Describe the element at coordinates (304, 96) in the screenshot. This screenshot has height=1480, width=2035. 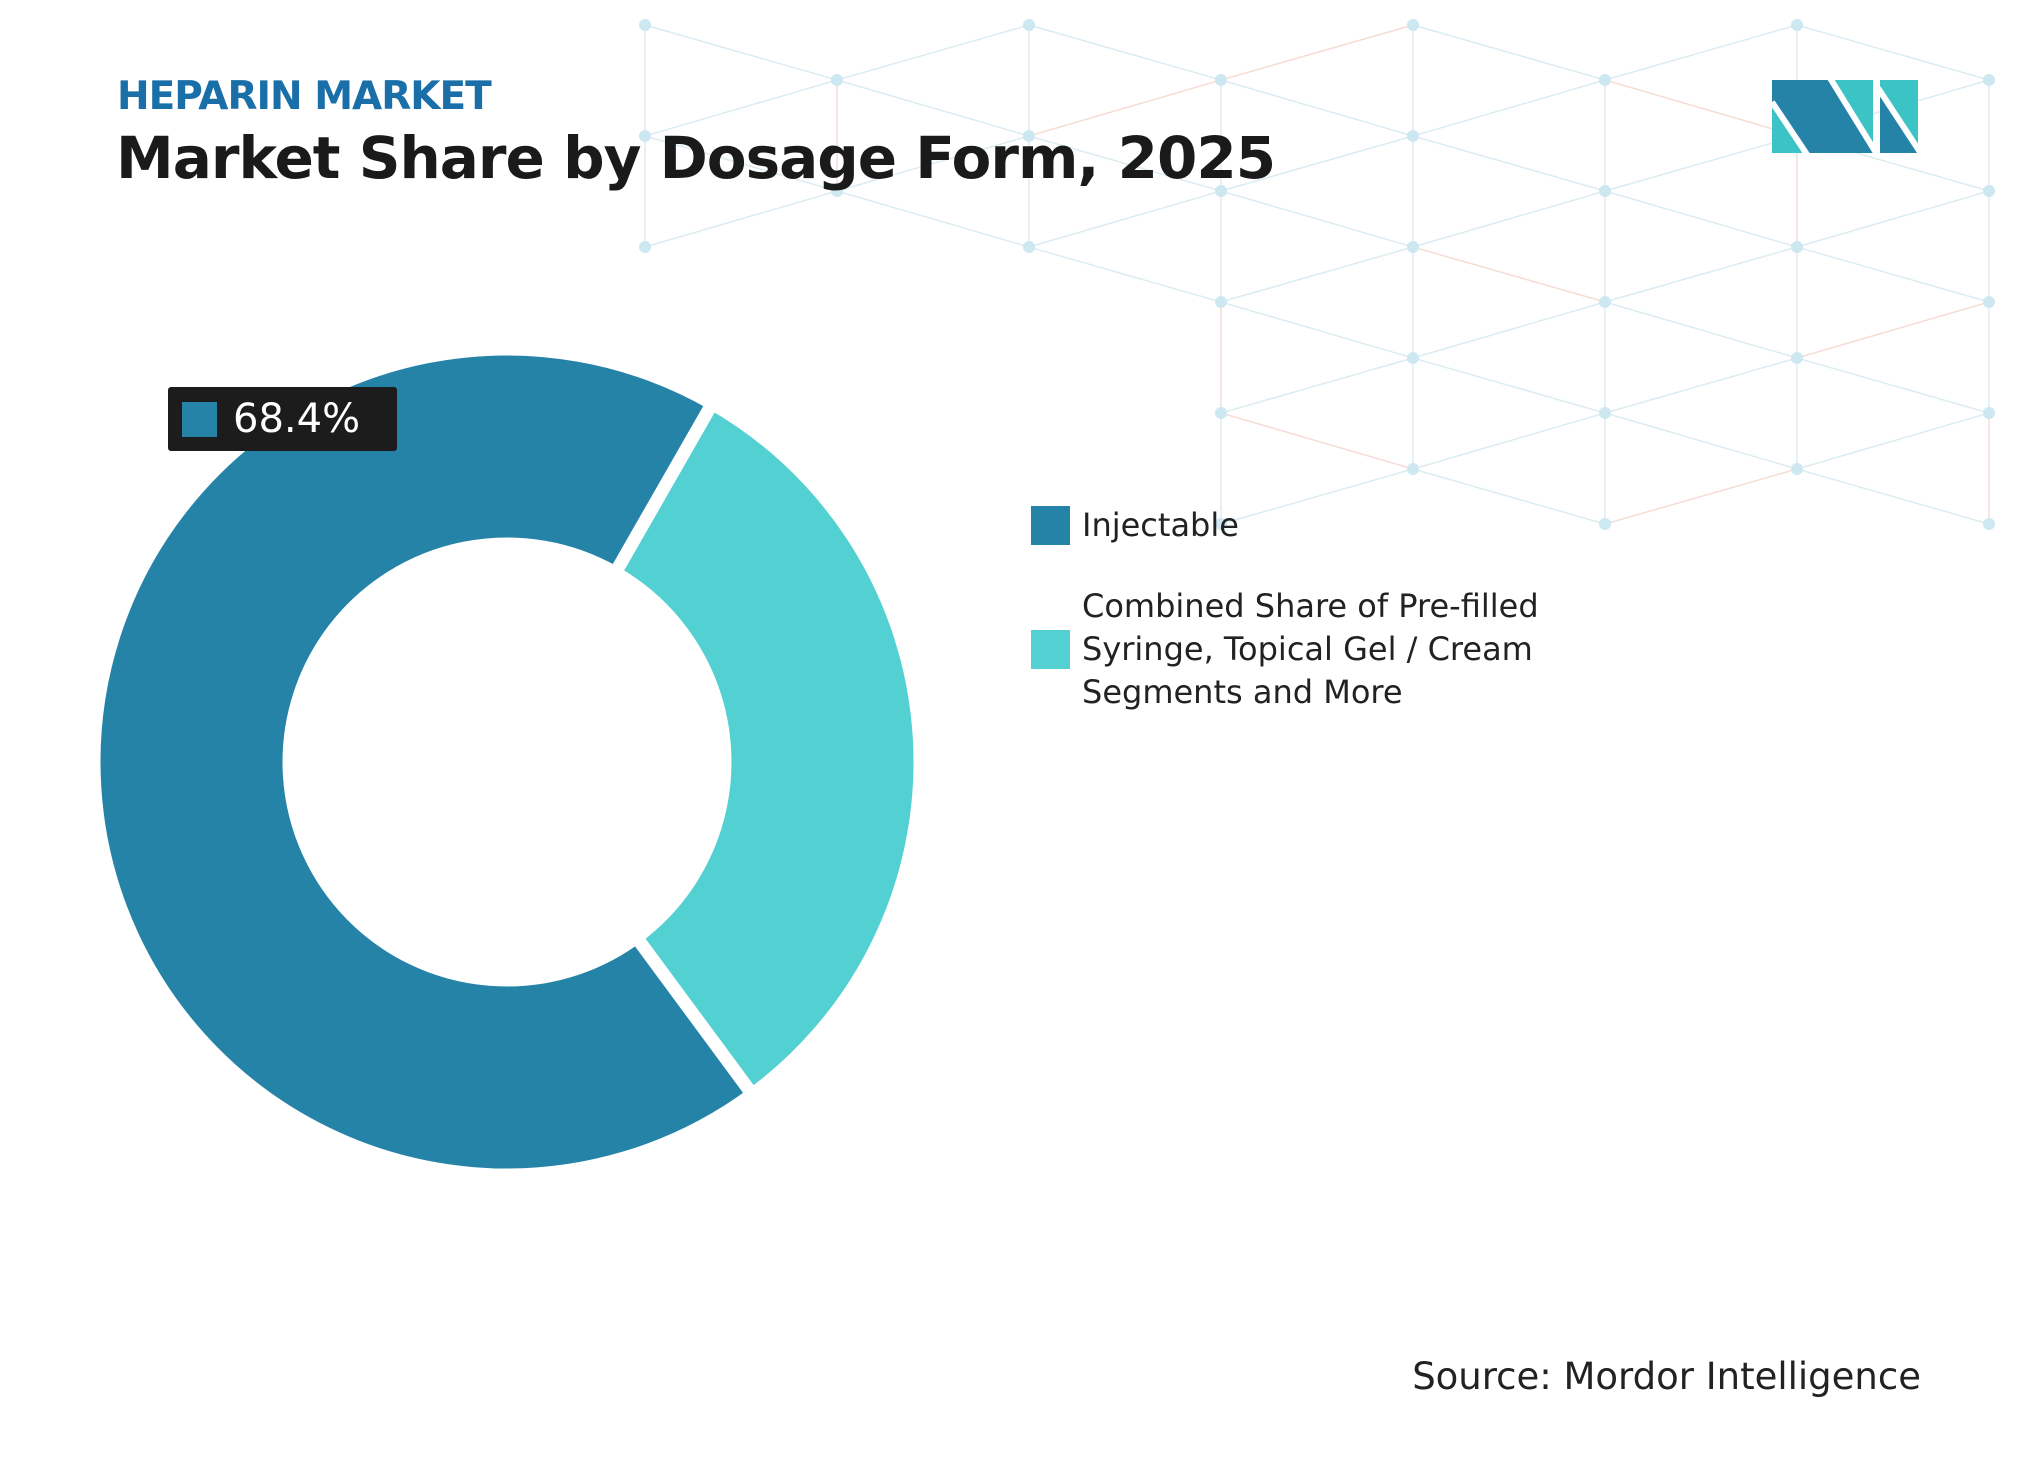
I see `market-kicker: HEPARIN MARKET` at that location.